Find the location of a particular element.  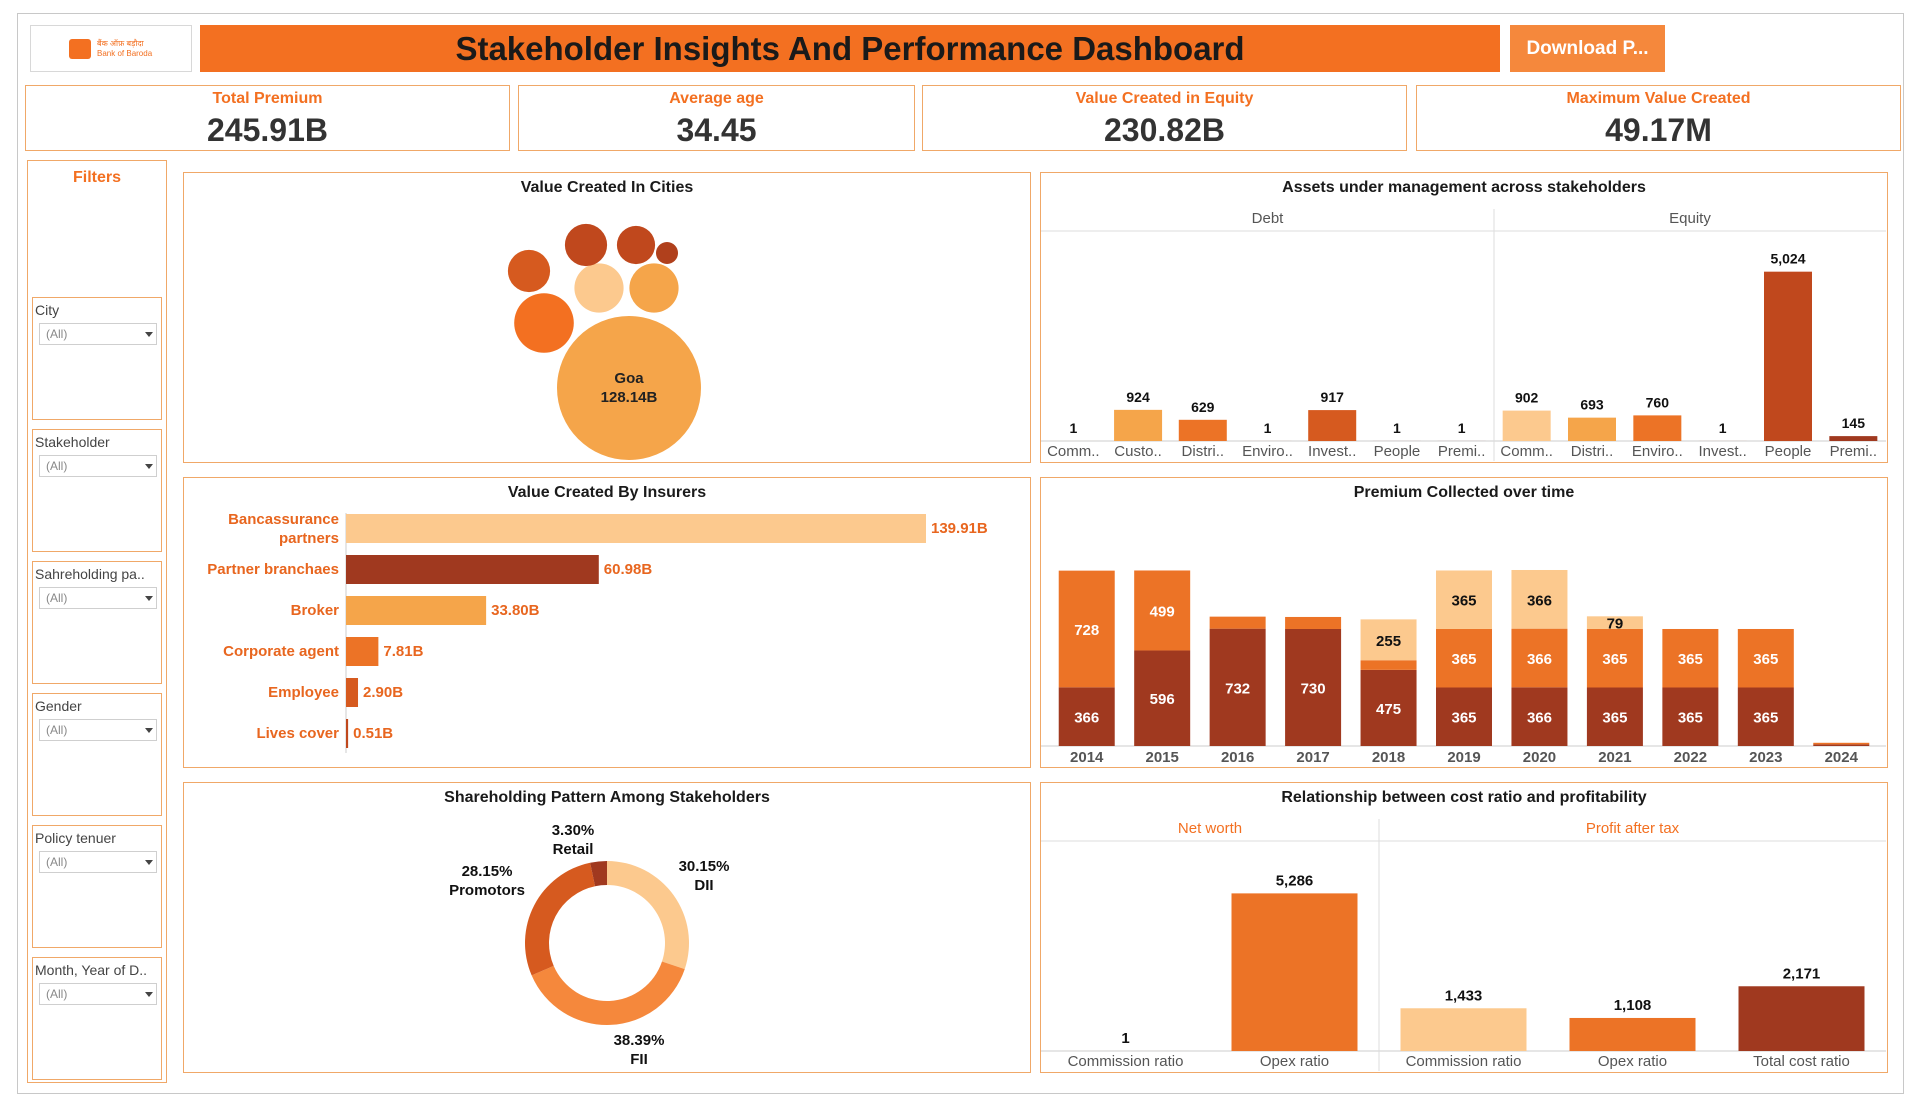

slice-percent-label: 3.30% is located at coordinates (573, 830).